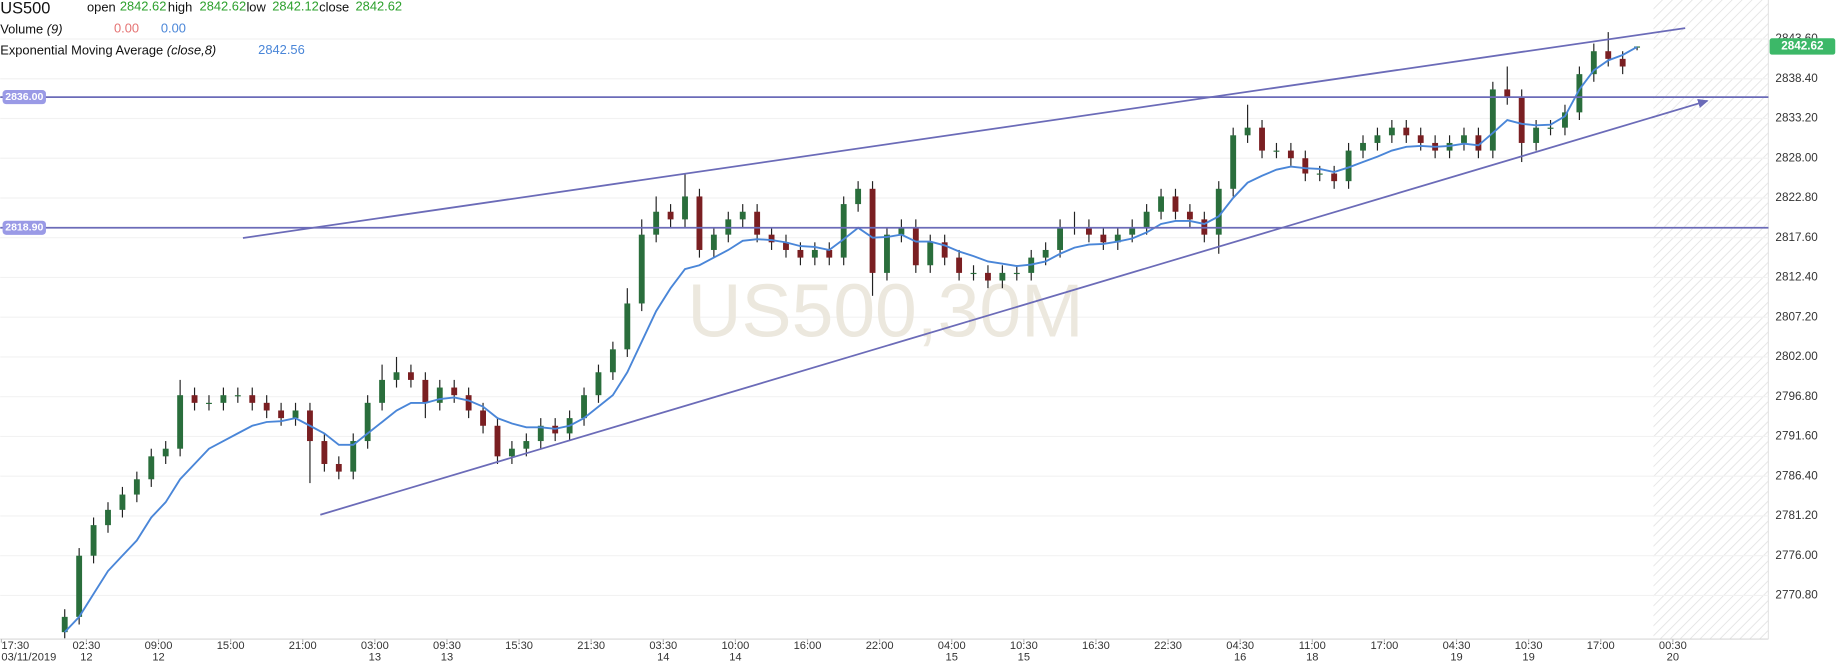 The height and width of the screenshot is (666, 1839). Describe the element at coordinates (101, 7) in the screenshot. I see `open-label: open` at that location.